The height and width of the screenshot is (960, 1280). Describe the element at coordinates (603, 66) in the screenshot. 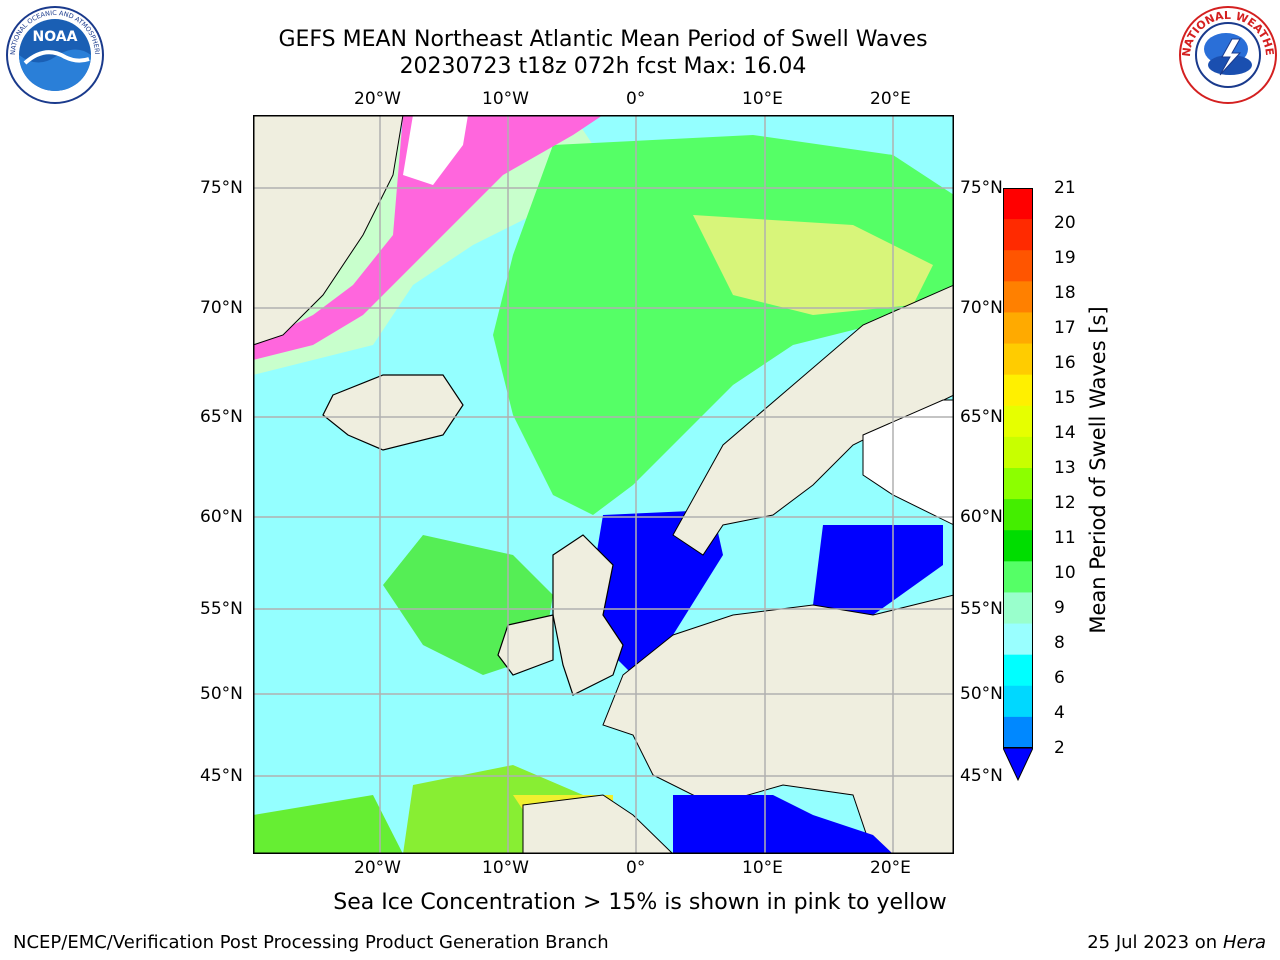

I see `chart-subtitle: 20230723 t18z 072h fcst Max: 16.04` at that location.